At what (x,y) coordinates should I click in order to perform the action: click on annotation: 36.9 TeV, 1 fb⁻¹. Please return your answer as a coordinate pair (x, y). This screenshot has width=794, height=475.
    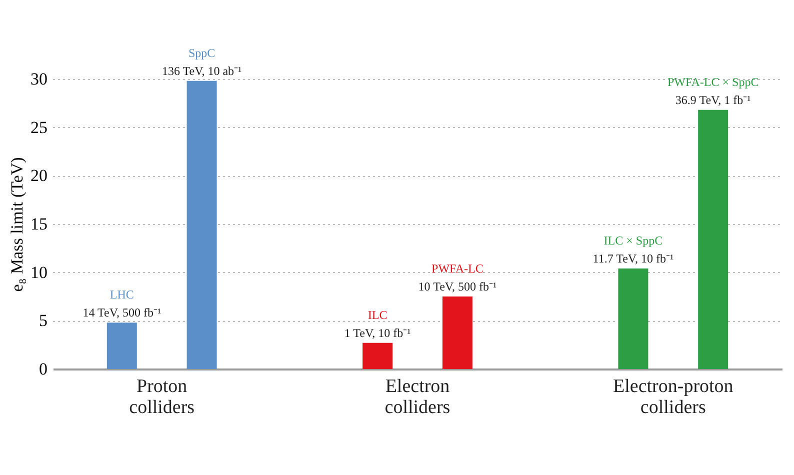
    Looking at the image, I should click on (713, 99).